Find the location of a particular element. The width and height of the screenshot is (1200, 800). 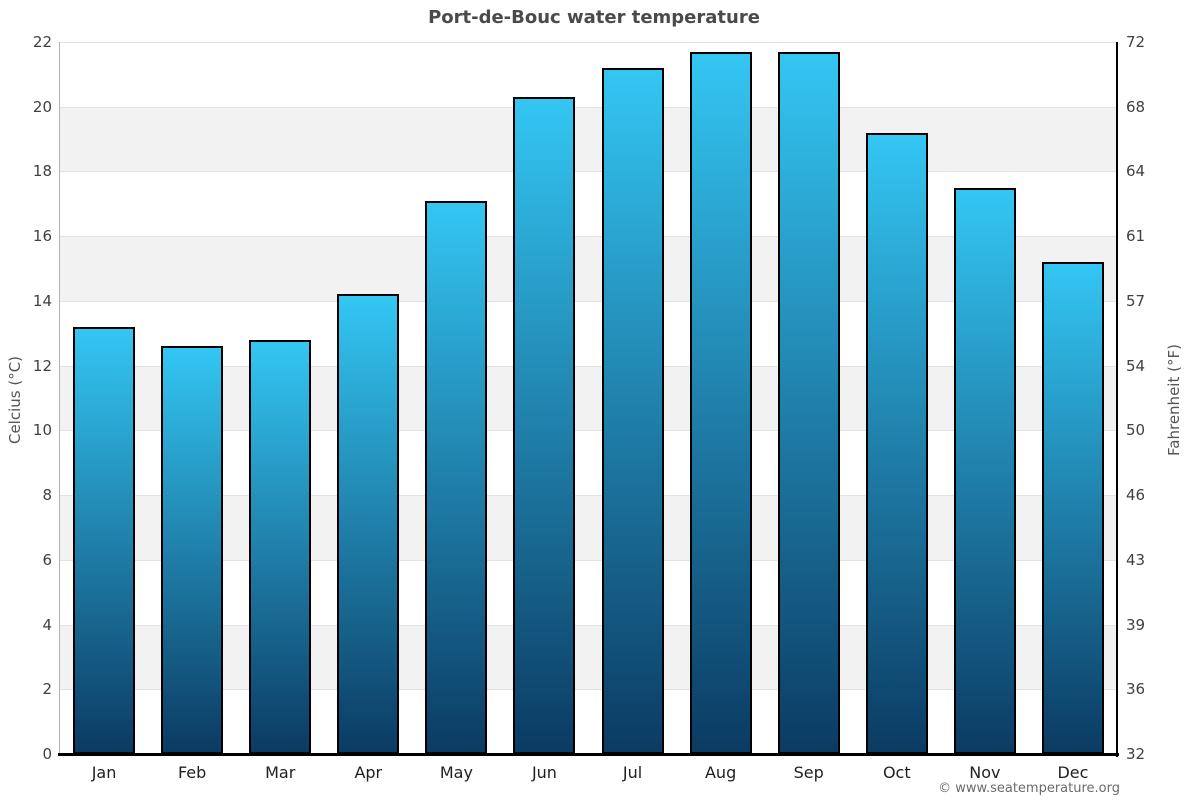

x-tick-sep: Sep is located at coordinates (808, 772).